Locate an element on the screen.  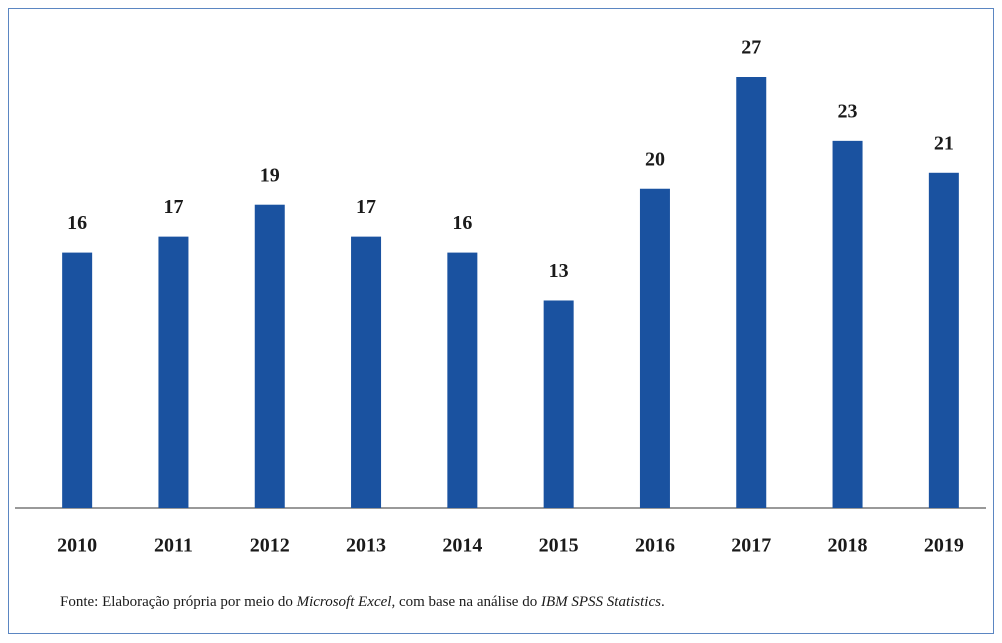
data-label: 20 is located at coordinates (655, 159).